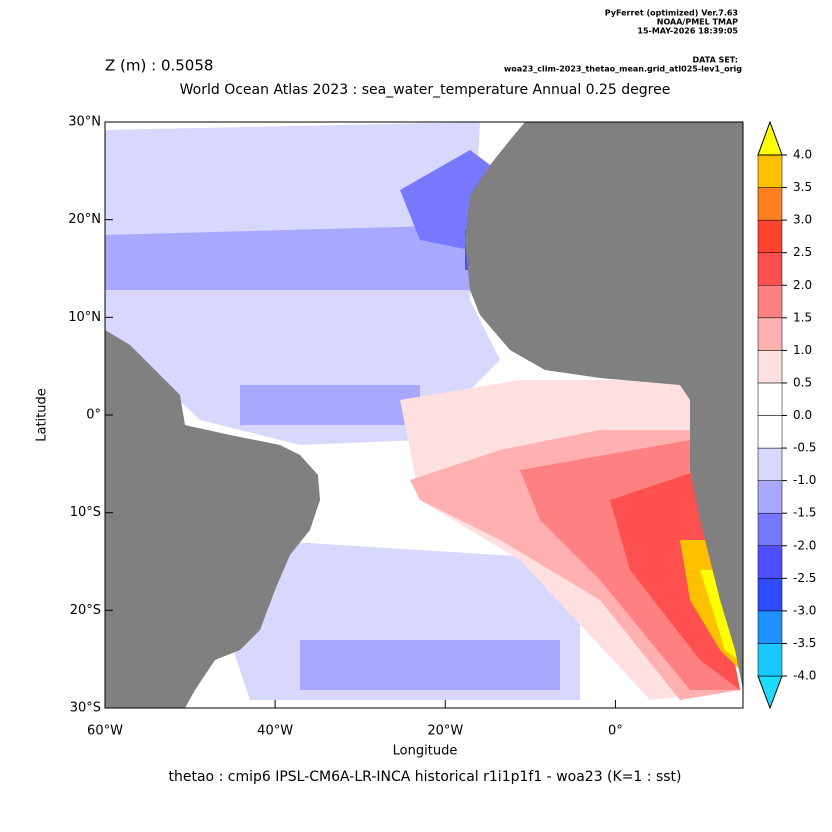 The image size is (832, 832). I want to click on x-tick-label: 0°, so click(615, 731).